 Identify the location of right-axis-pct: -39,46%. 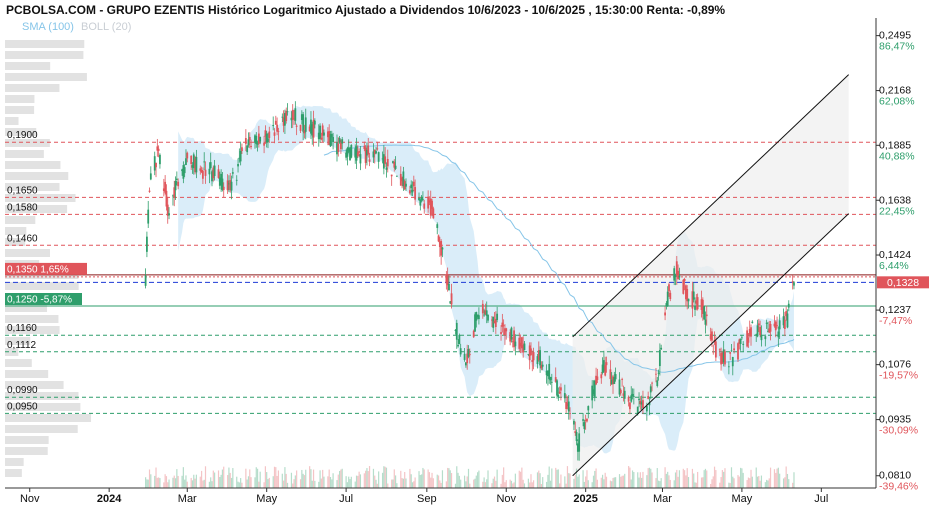
(898, 487).